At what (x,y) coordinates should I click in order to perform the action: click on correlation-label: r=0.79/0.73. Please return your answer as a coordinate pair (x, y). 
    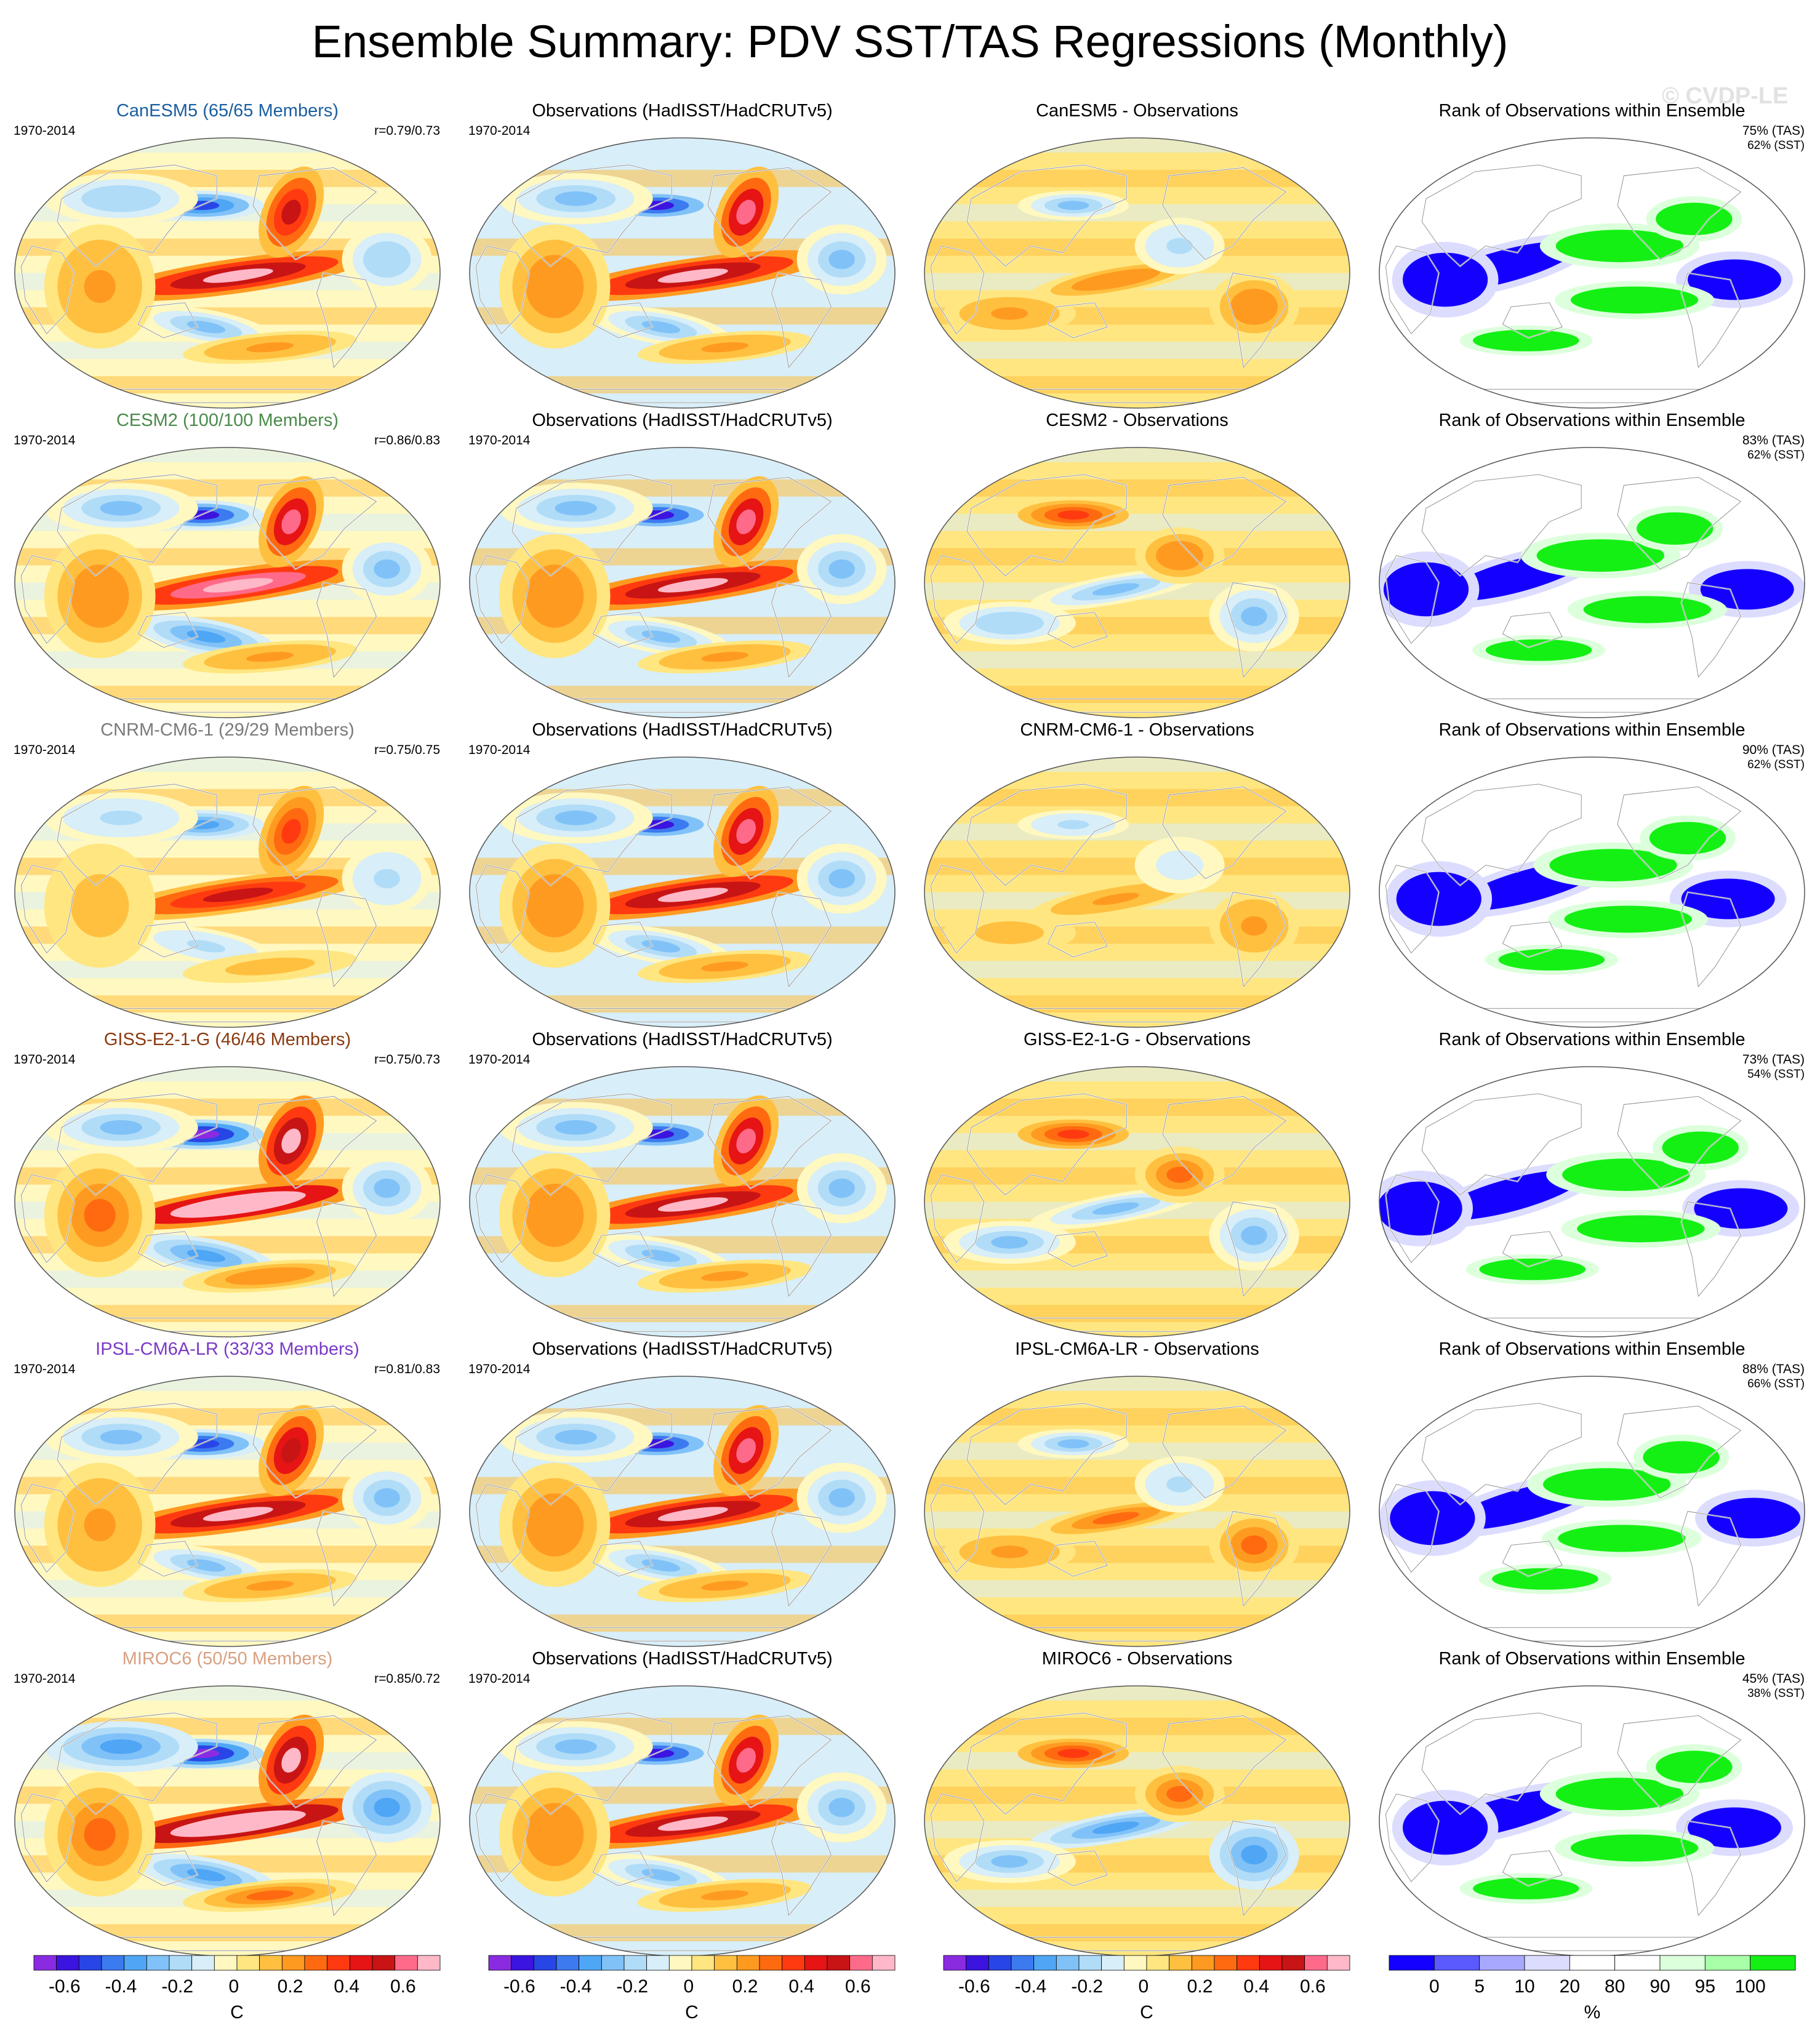
    Looking at the image, I should click on (407, 131).